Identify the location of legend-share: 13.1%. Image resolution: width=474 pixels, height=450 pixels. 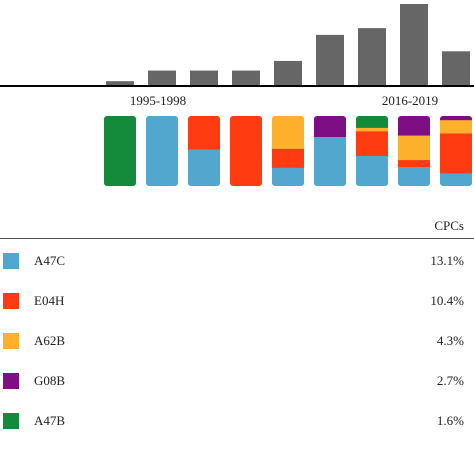
(447, 260).